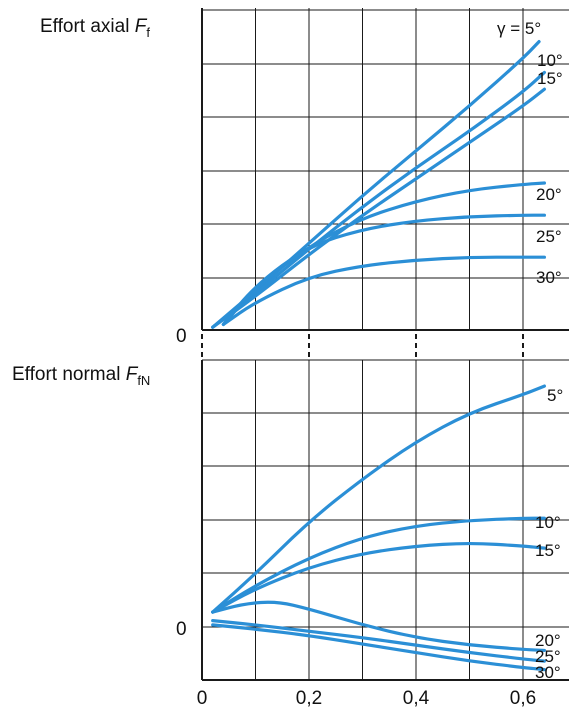  What do you see at coordinates (202, 698) in the screenshot?
I see `x-tick-label: 0` at bounding box center [202, 698].